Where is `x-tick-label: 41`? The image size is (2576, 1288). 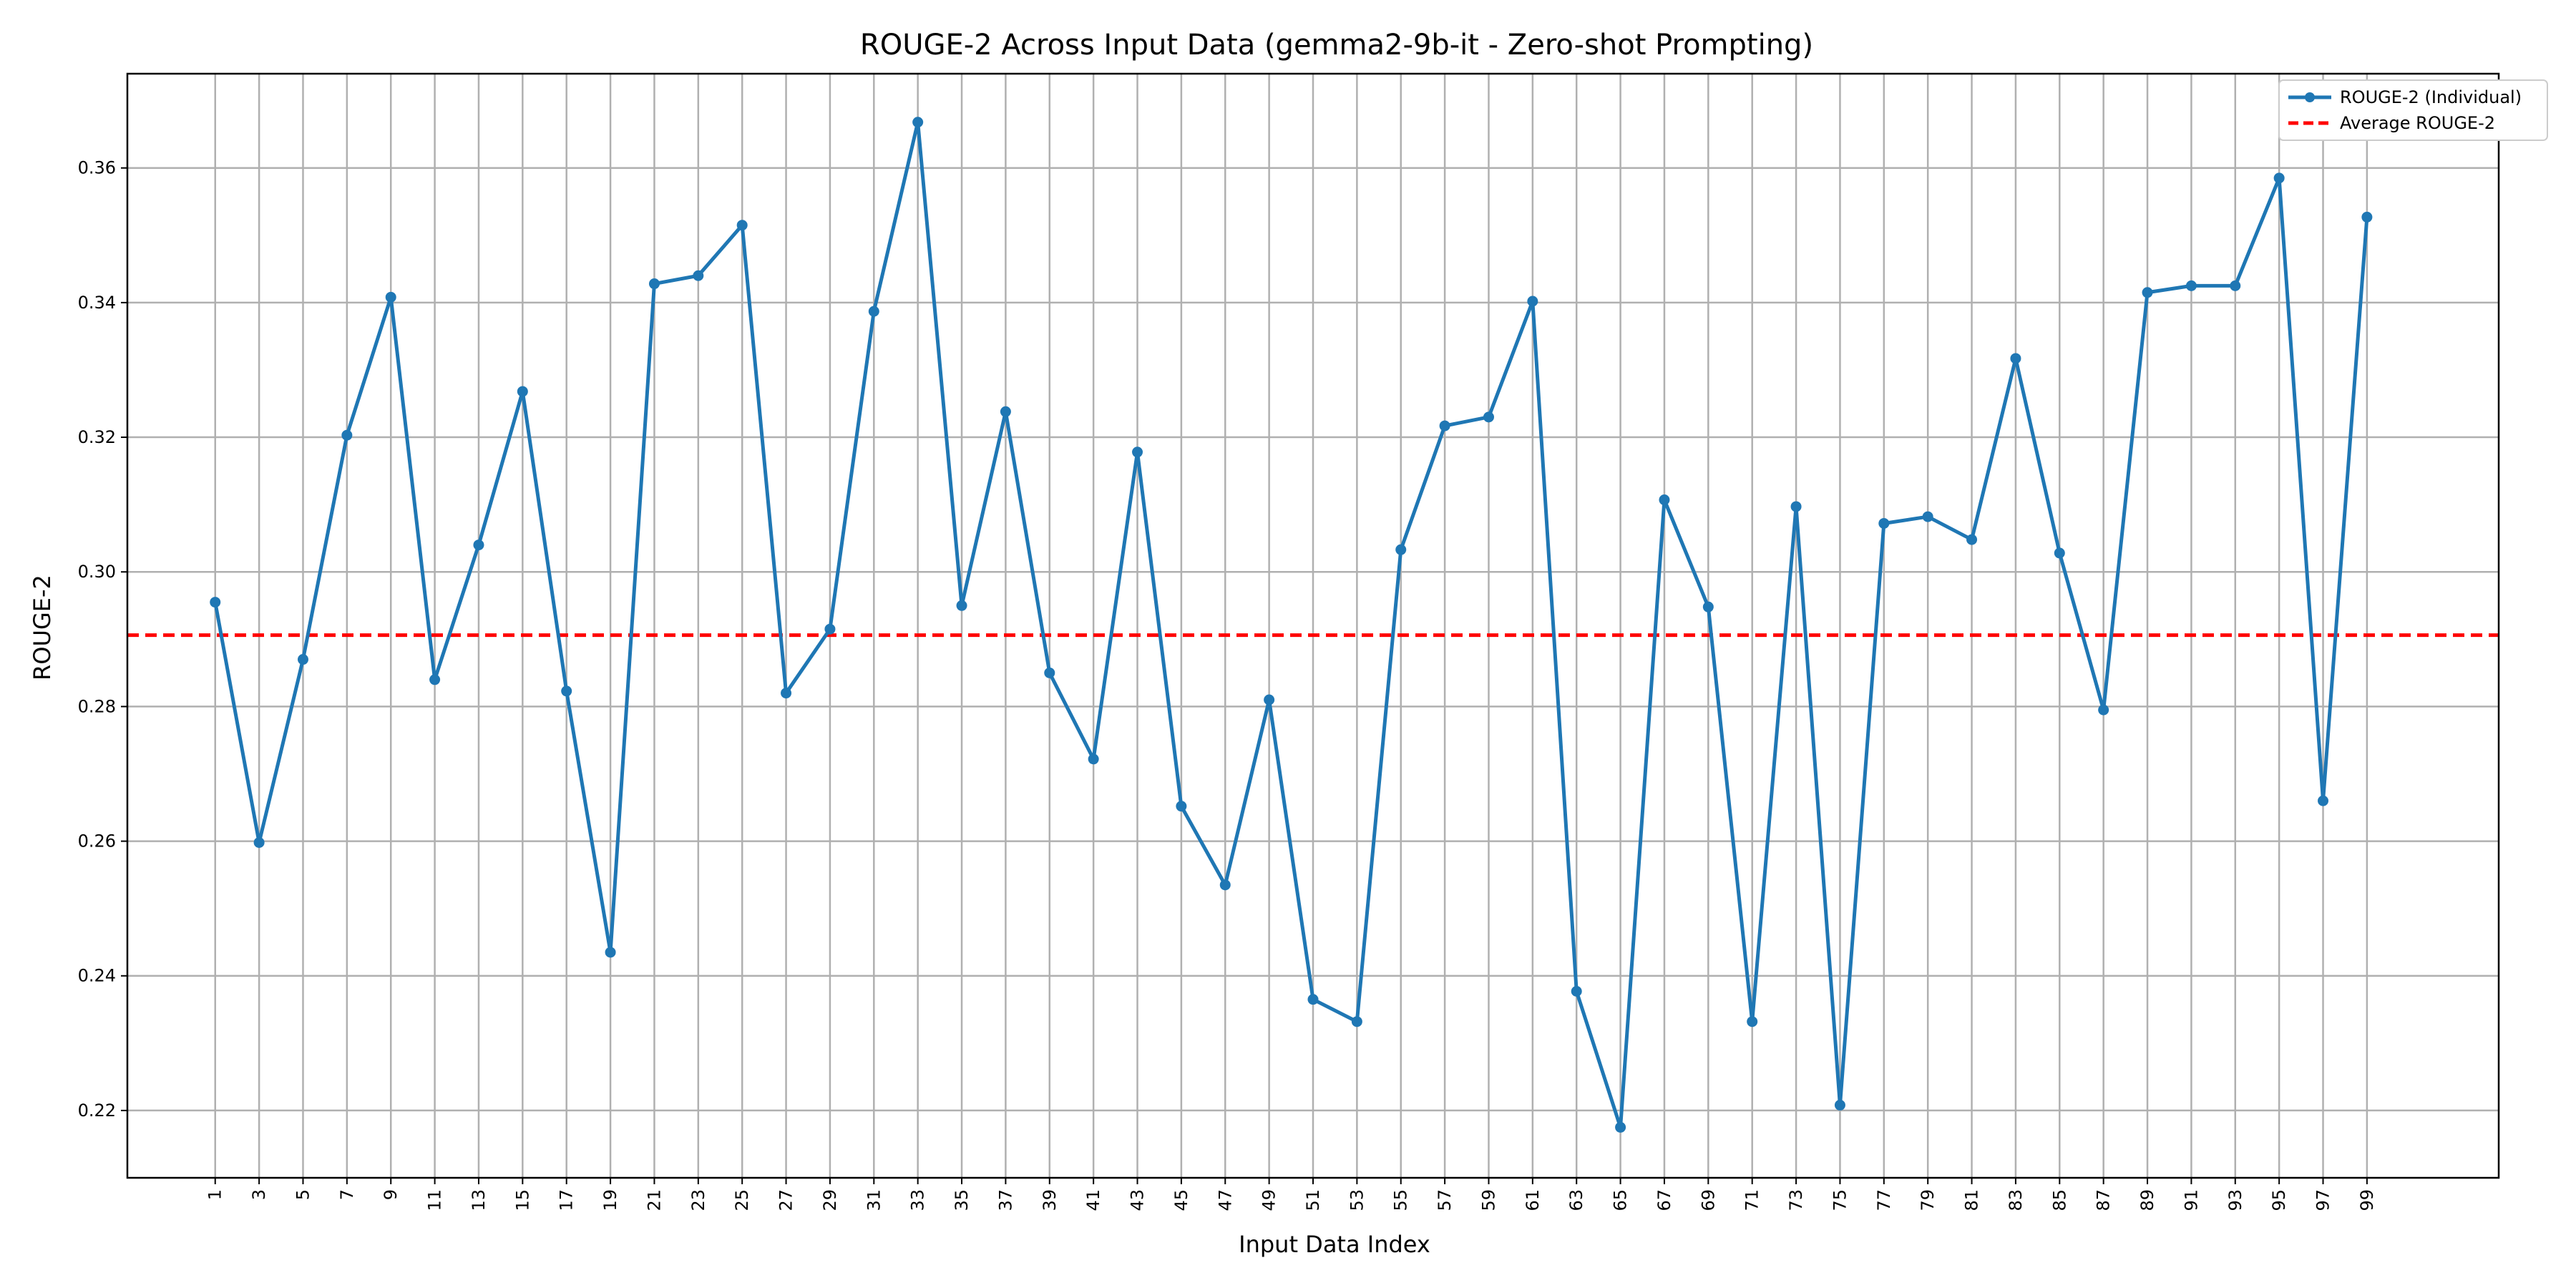
x-tick-label: 41 is located at coordinates (1093, 1200).